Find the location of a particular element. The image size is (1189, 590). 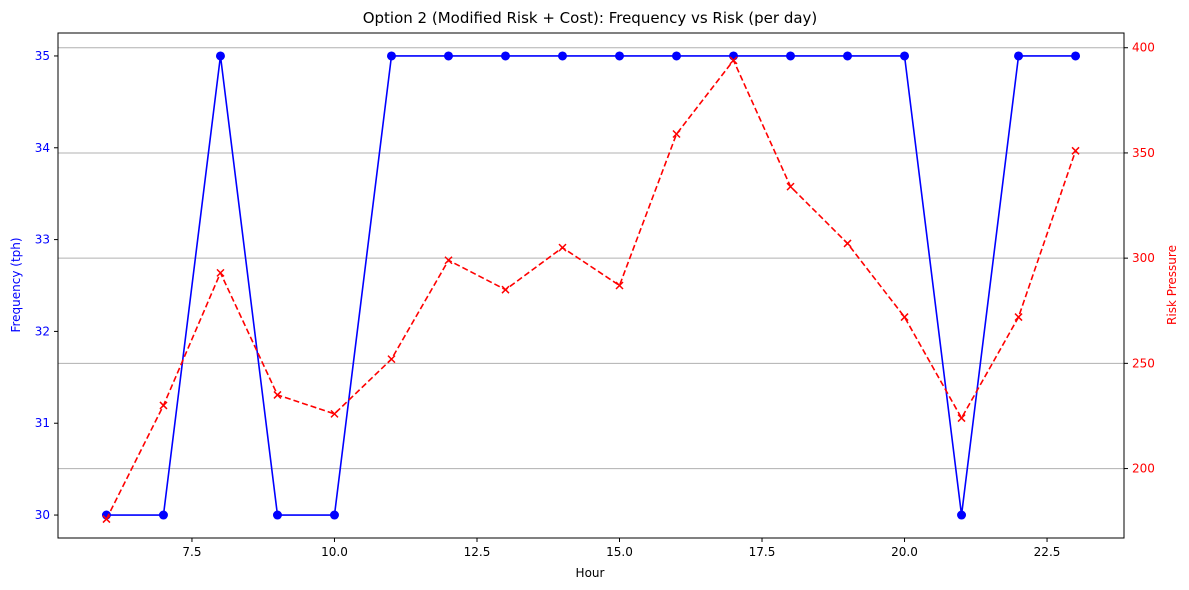

left-y-tick-label: 33 is located at coordinates (42, 240).